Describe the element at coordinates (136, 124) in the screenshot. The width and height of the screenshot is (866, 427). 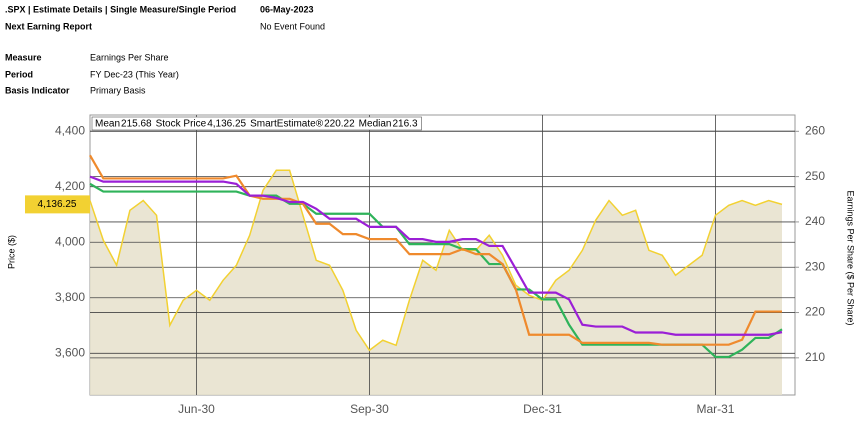
I see `legend-value: 215.68` at that location.